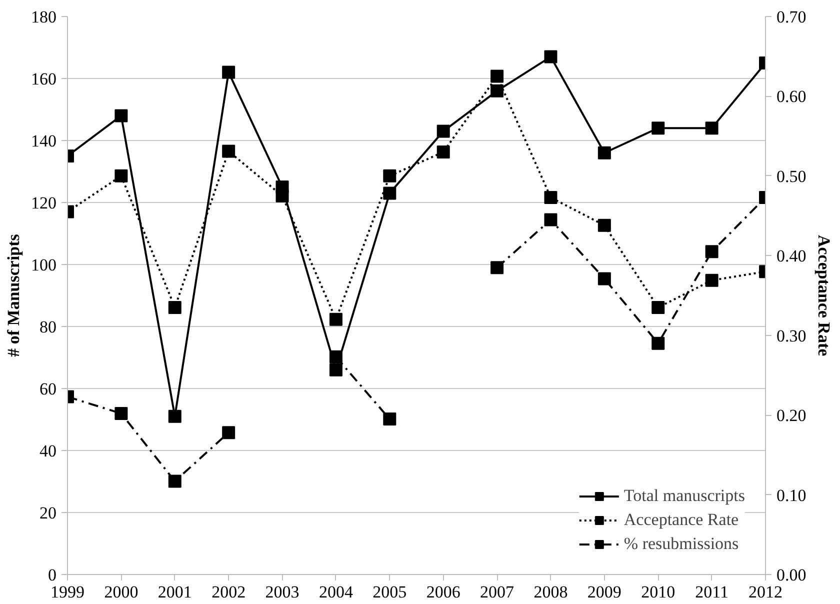 The height and width of the screenshot is (604, 840). Describe the element at coordinates (48, 327) in the screenshot. I see `y-tick-label: 80` at that location.